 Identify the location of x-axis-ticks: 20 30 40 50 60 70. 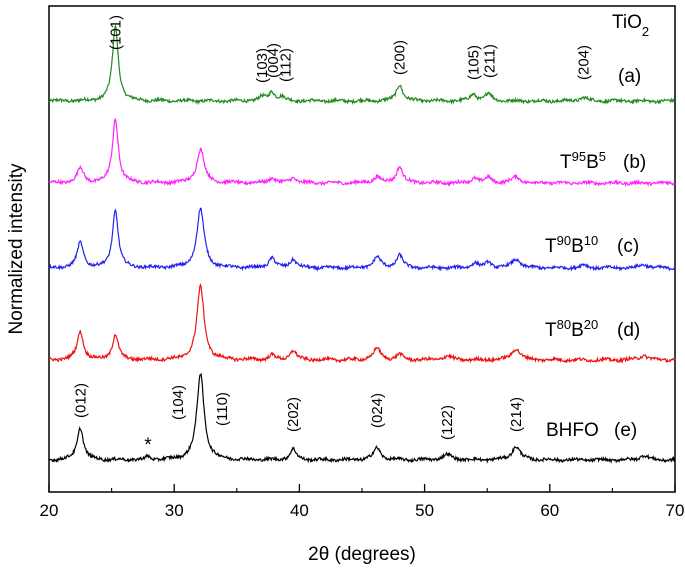
(362, 502).